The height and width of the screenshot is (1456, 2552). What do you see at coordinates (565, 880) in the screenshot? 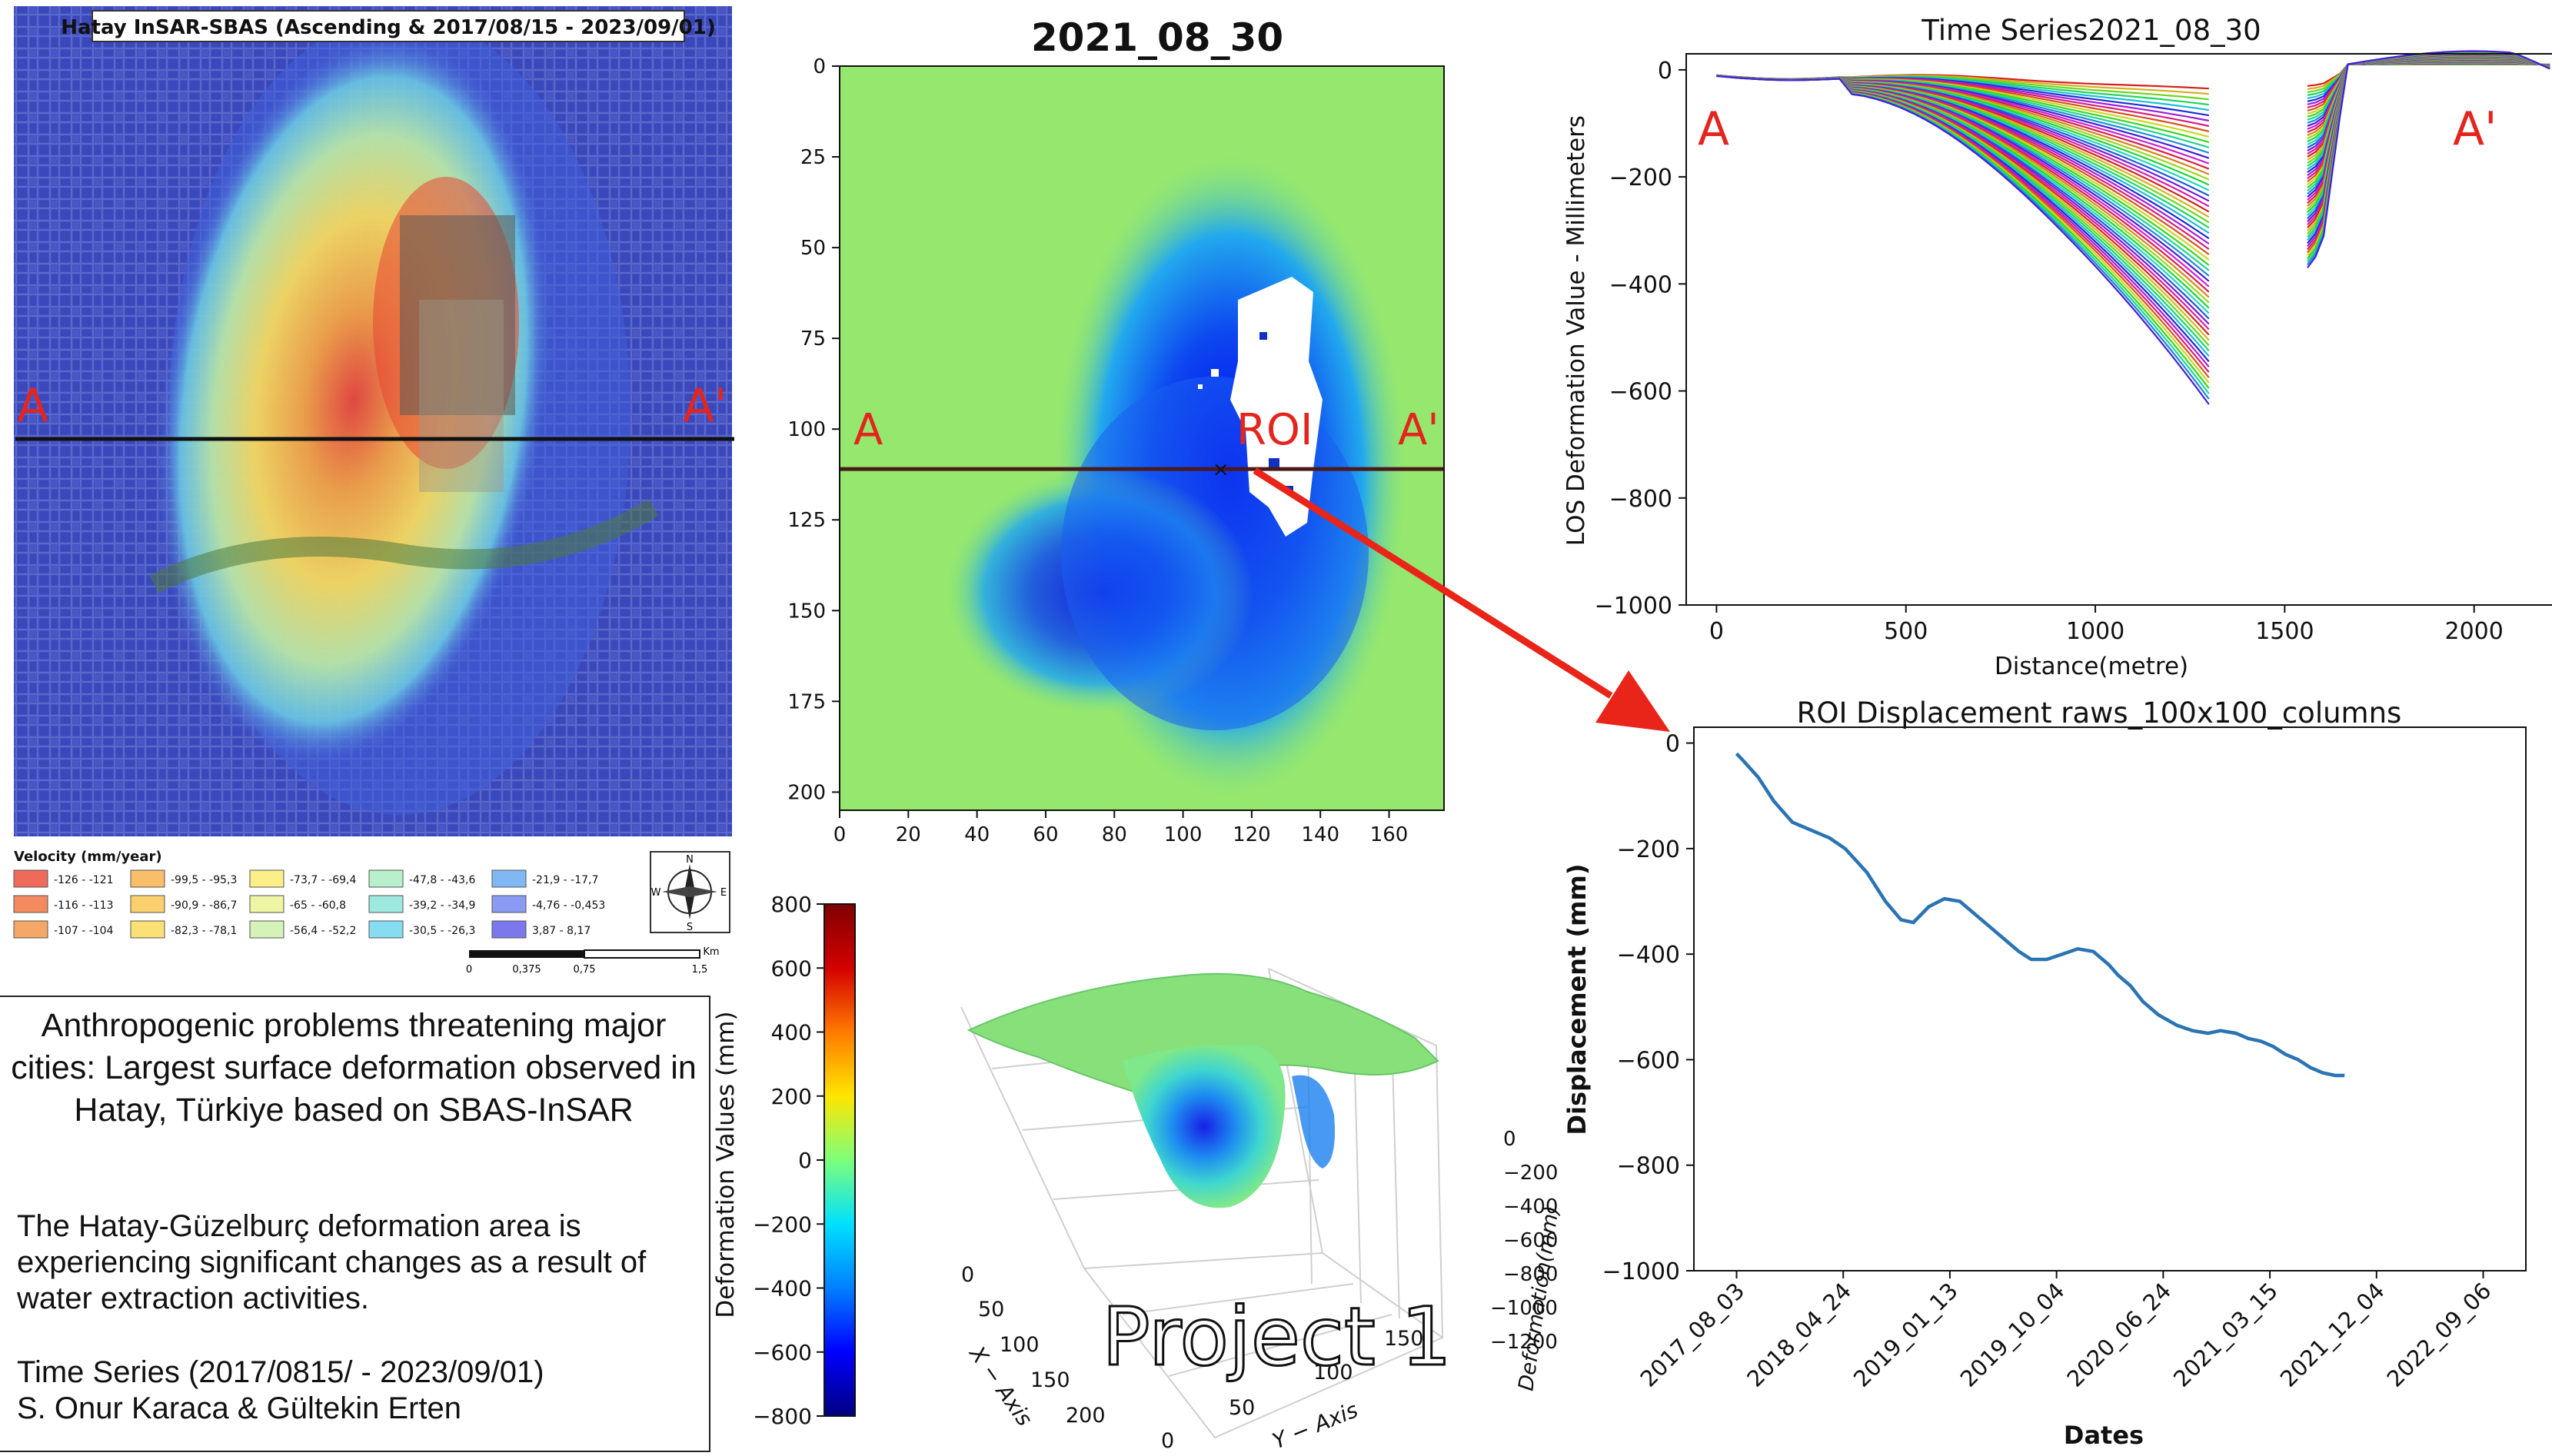
I see `legend-item-label: -21,9 - -17,7` at bounding box center [565, 880].